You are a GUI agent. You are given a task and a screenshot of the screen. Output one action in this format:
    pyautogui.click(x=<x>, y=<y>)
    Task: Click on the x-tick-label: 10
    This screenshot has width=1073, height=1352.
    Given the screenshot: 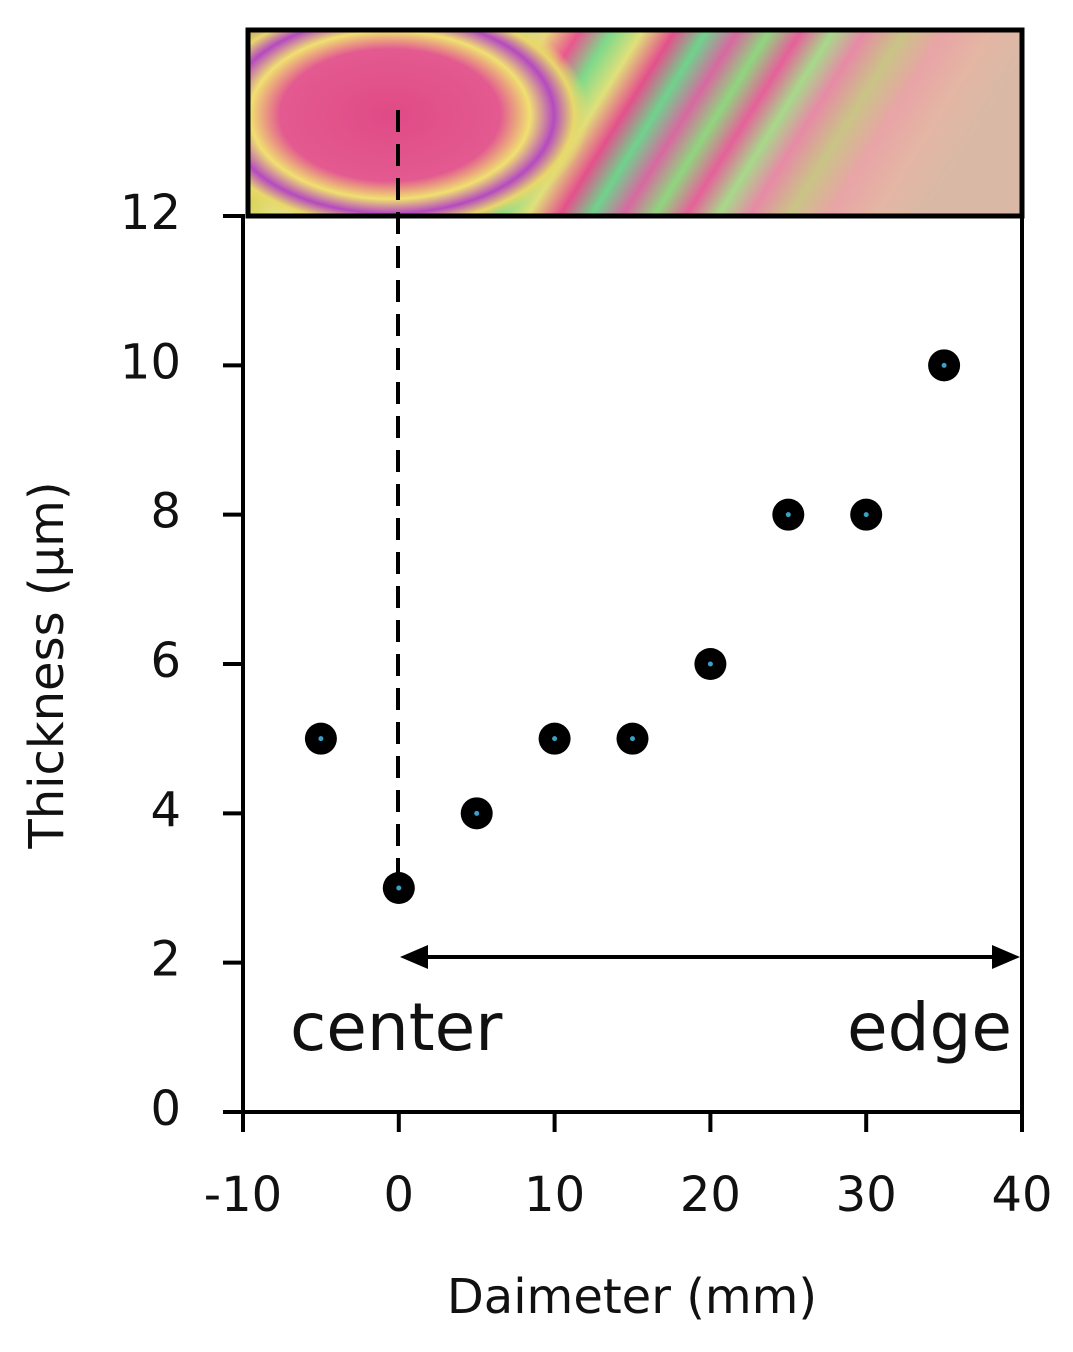 What is the action you would take?
    pyautogui.click(x=554, y=1195)
    